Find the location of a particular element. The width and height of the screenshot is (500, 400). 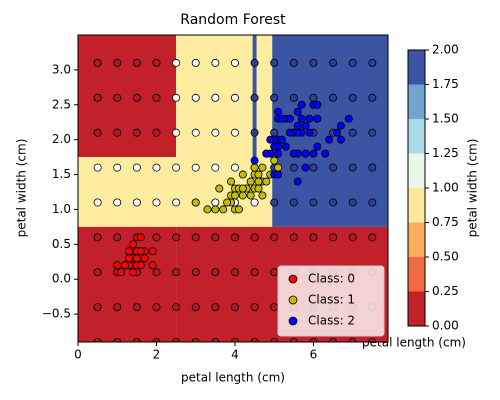

x-tick-label: 0 is located at coordinates (78, 355).